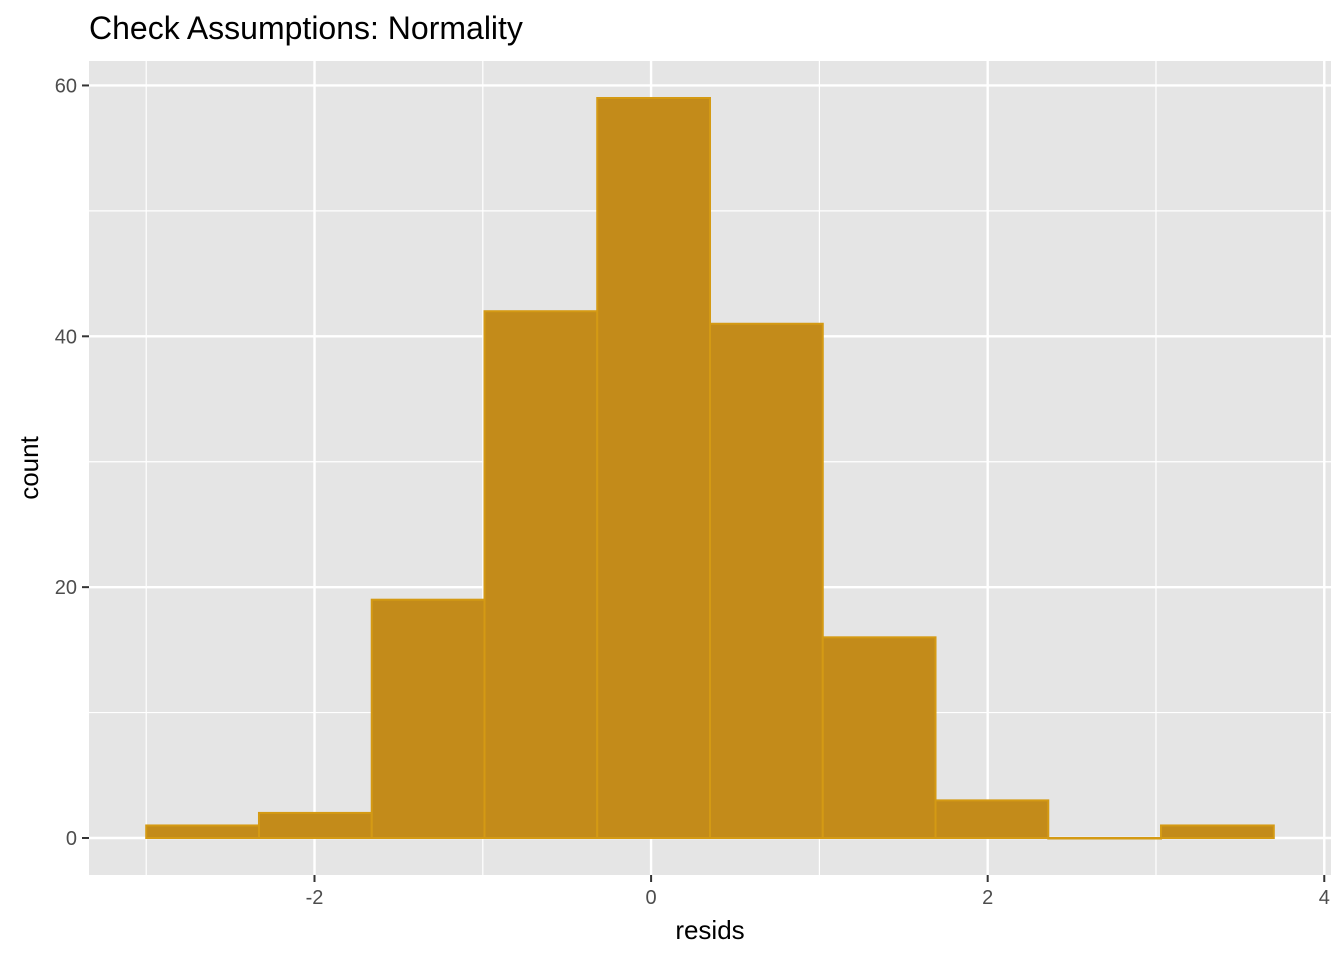  Describe the element at coordinates (818, 892) in the screenshot. I see `x-axis: -2 0 2 4` at that location.